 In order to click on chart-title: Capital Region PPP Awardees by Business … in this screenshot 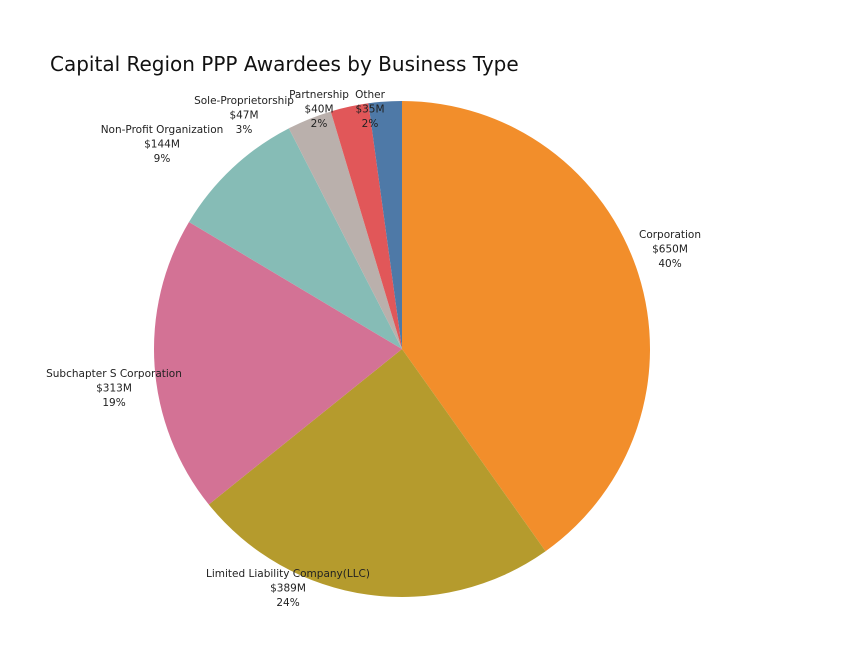, I will do `click(284, 64)`.